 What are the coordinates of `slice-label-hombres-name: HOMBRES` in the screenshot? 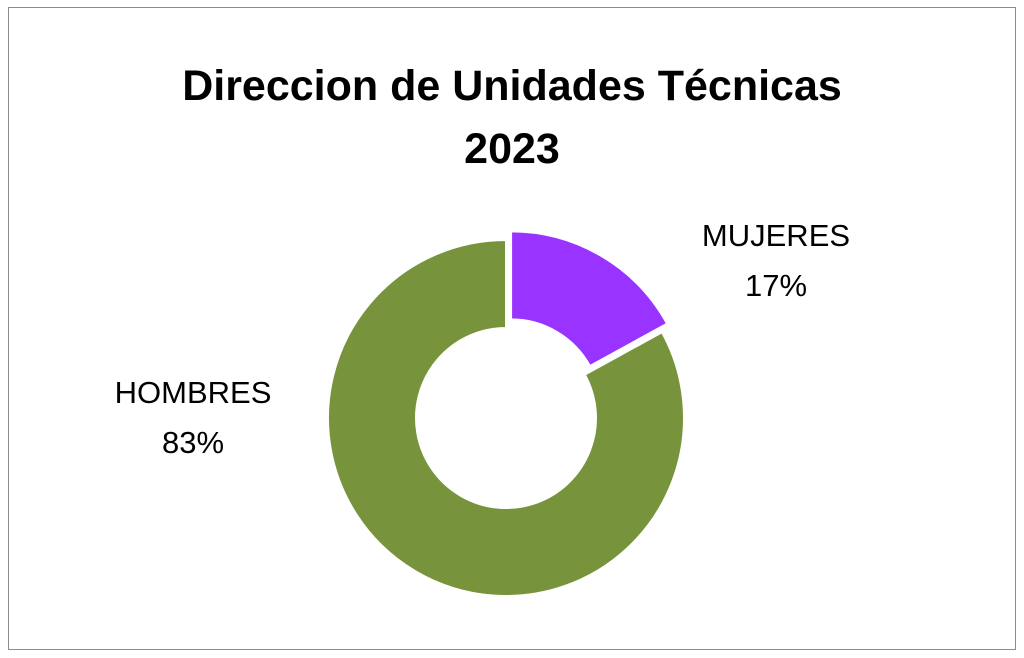 It's located at (193, 392).